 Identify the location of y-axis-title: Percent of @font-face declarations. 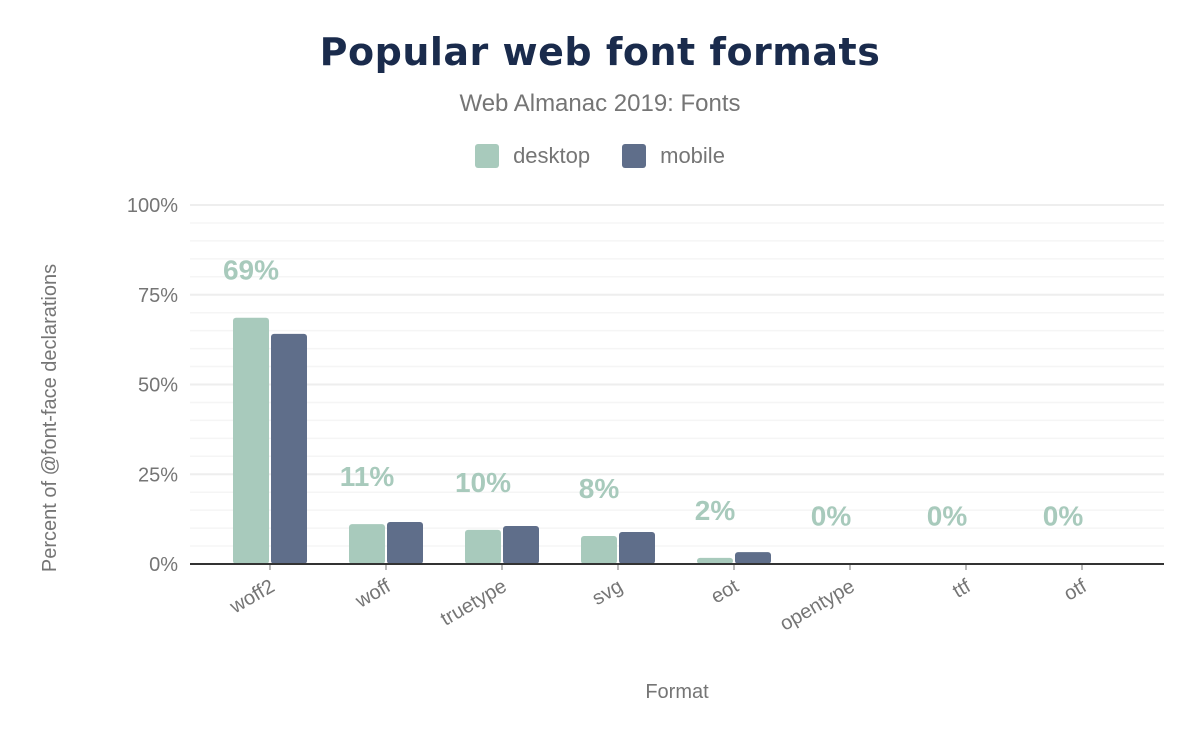
(50, 418).